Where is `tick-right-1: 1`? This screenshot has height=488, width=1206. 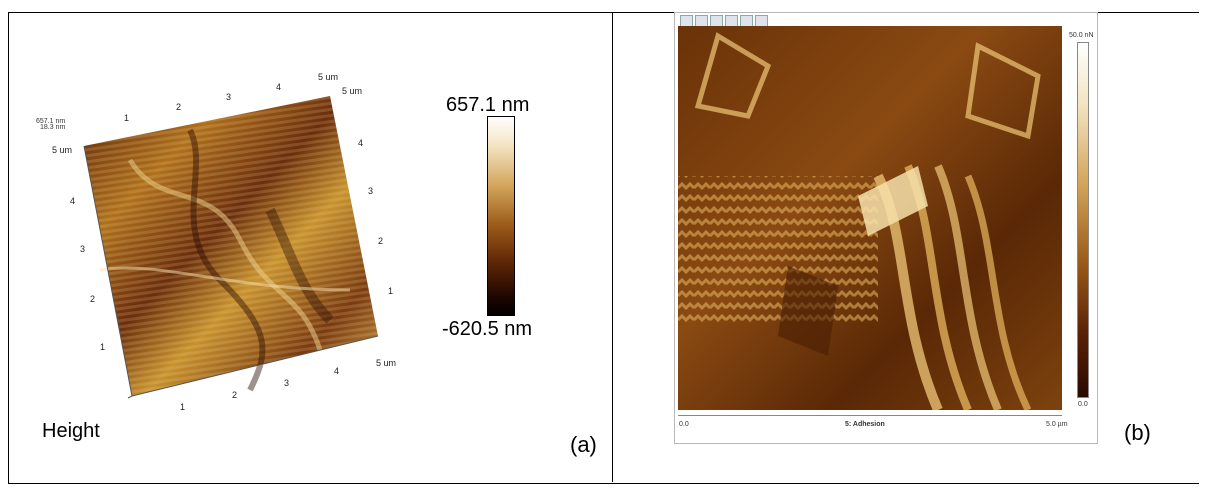
tick-right-1: 1 is located at coordinates (391, 291).